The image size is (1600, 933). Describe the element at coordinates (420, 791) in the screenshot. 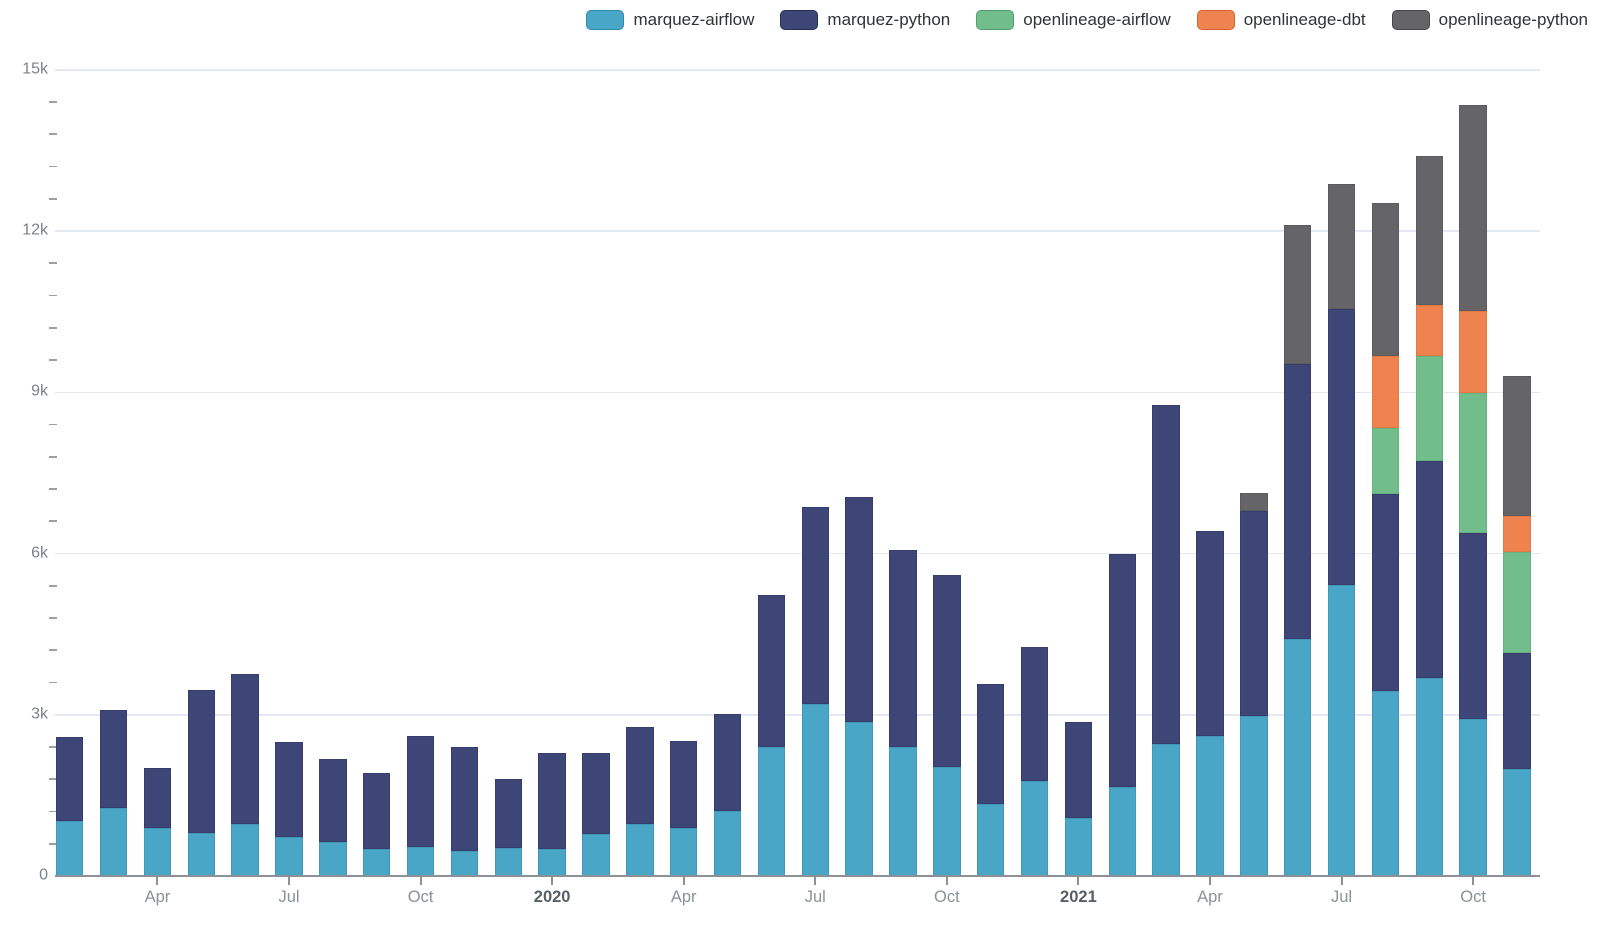

I see `bar-segment-marquez-python-Oct-2019` at that location.